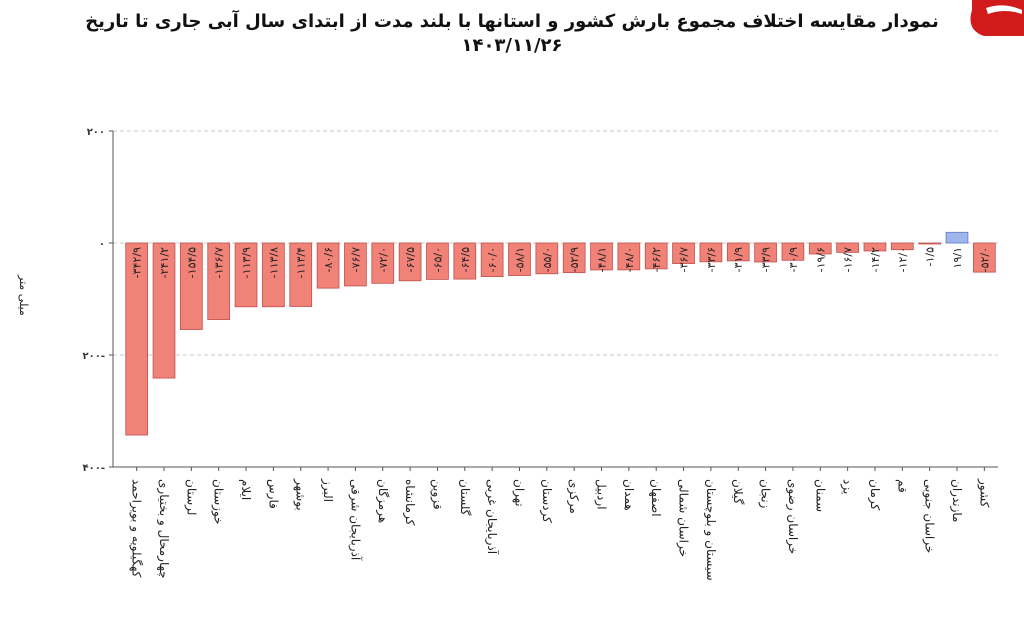  What do you see at coordinates (512, 45) in the screenshot?
I see `chart-title-line2: ۱۴۰۳/۱۱/۲۶` at bounding box center [512, 45].